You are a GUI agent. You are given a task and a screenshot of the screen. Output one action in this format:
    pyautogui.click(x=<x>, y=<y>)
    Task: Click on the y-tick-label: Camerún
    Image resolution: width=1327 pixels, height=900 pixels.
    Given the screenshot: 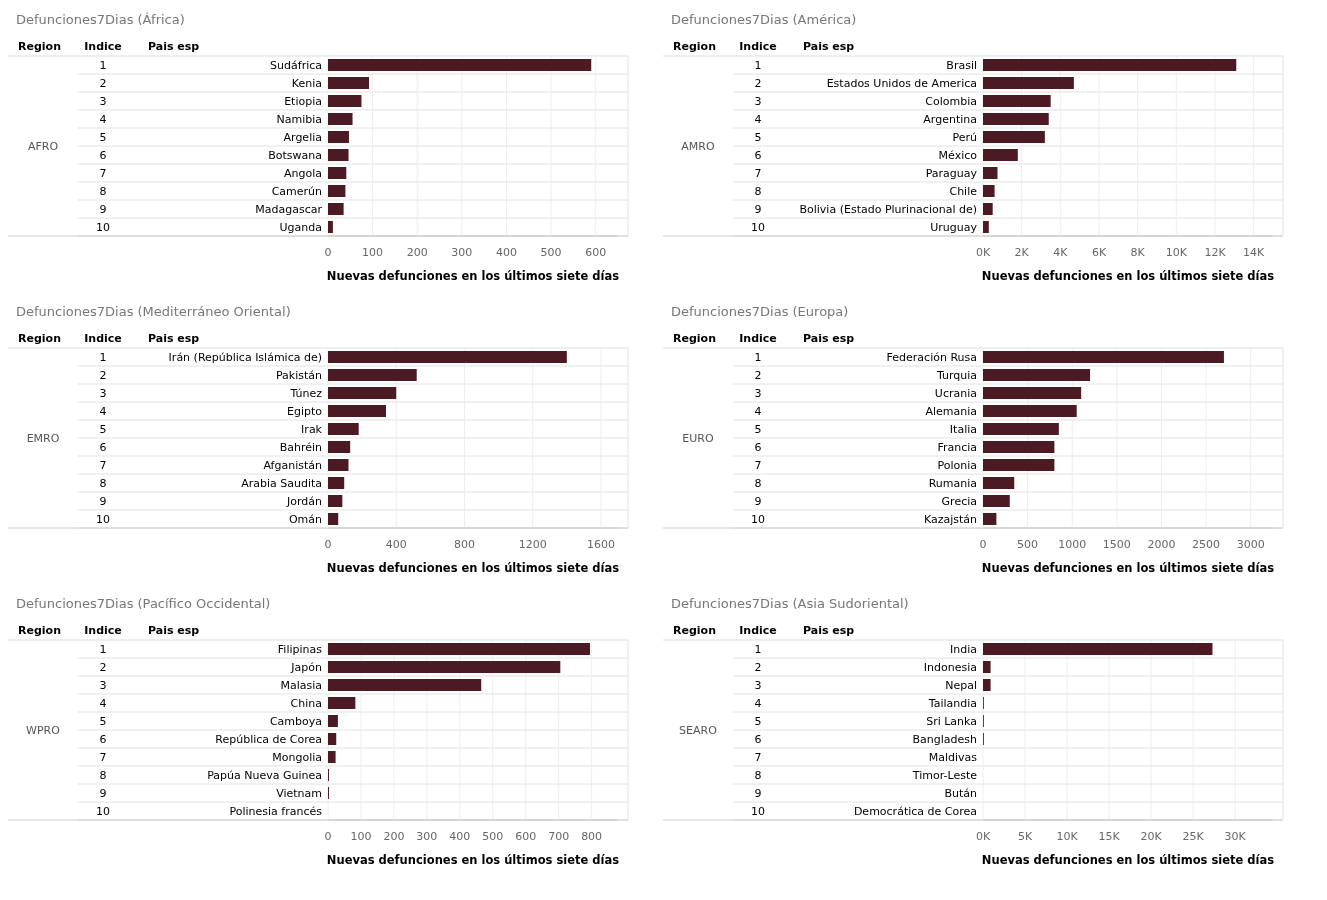 What is the action you would take?
    pyautogui.click(x=297, y=191)
    